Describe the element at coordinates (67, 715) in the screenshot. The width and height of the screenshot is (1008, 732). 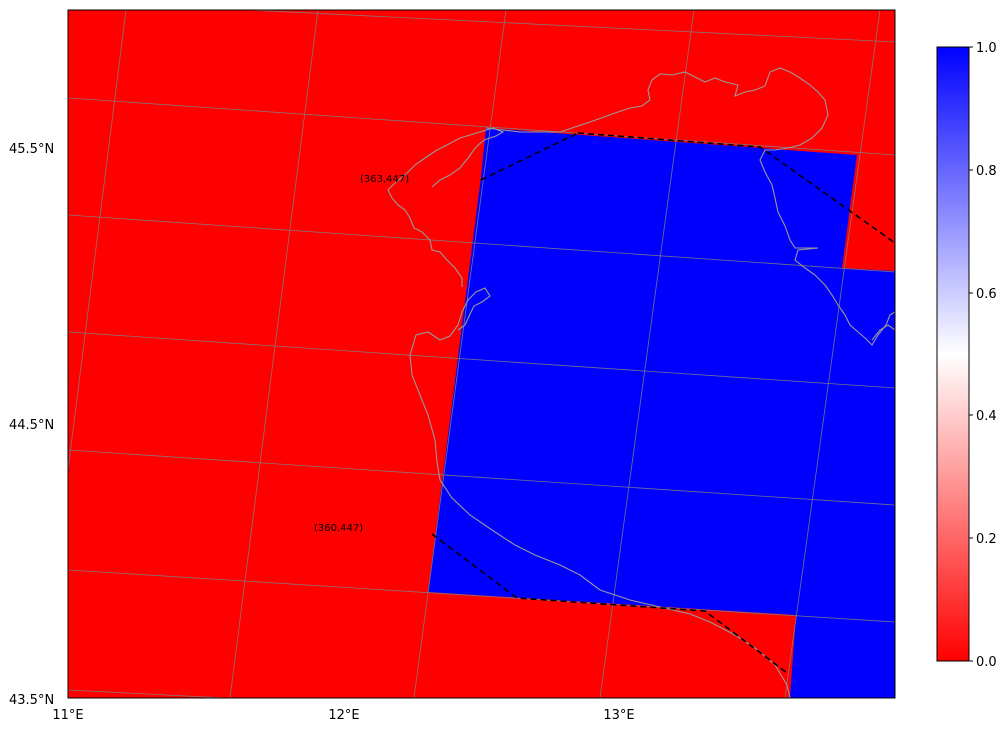
I see `lon-tick-11: 11°E` at that location.